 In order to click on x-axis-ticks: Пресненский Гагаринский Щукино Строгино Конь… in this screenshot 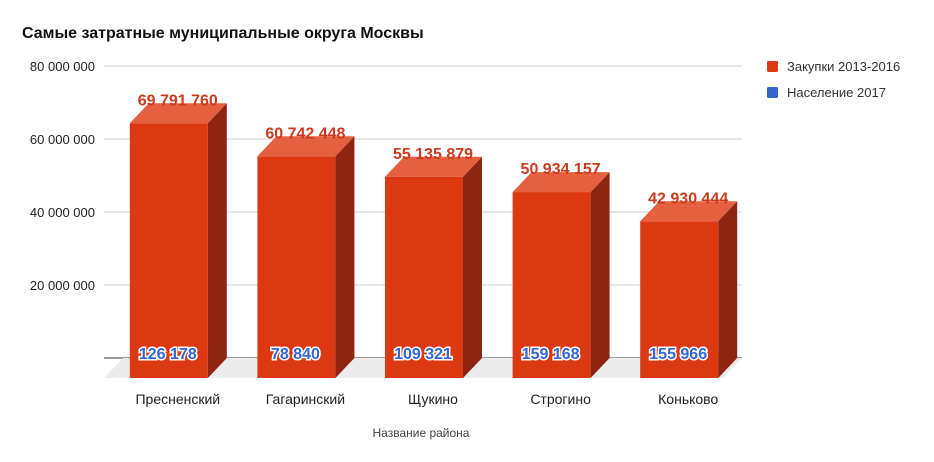, I will do `click(426, 399)`.